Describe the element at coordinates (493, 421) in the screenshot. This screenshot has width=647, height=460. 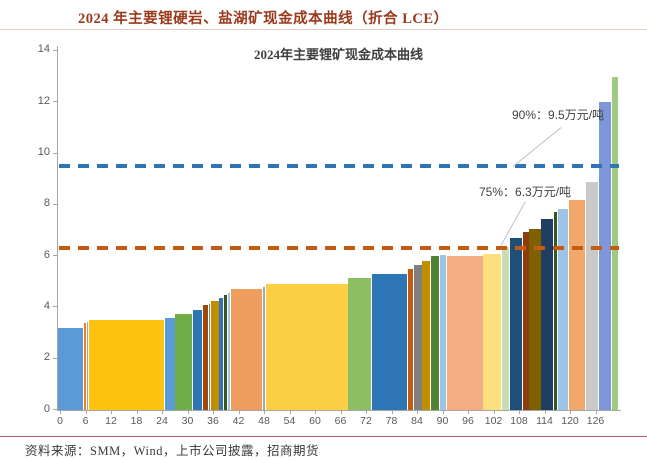
I see `x-axis-tick-label-102: 102` at that location.